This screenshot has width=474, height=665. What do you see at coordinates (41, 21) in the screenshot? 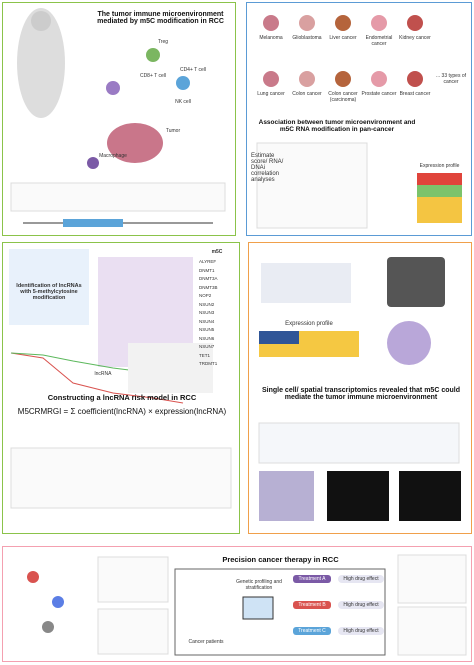
I see `head` at bounding box center [41, 21].